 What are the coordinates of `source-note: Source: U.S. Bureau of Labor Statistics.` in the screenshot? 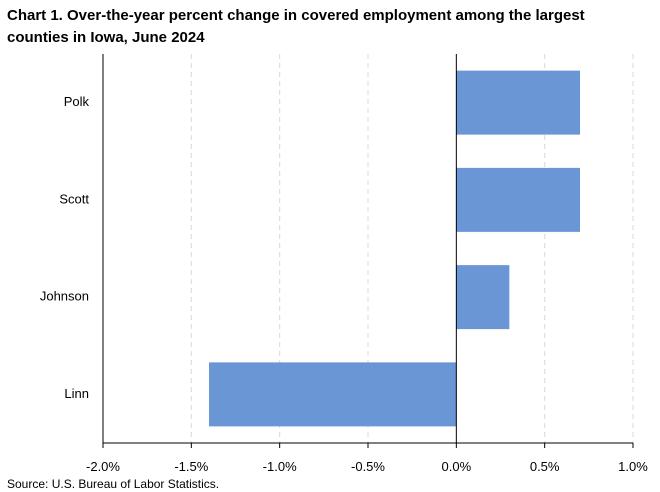 It's located at (113, 484).